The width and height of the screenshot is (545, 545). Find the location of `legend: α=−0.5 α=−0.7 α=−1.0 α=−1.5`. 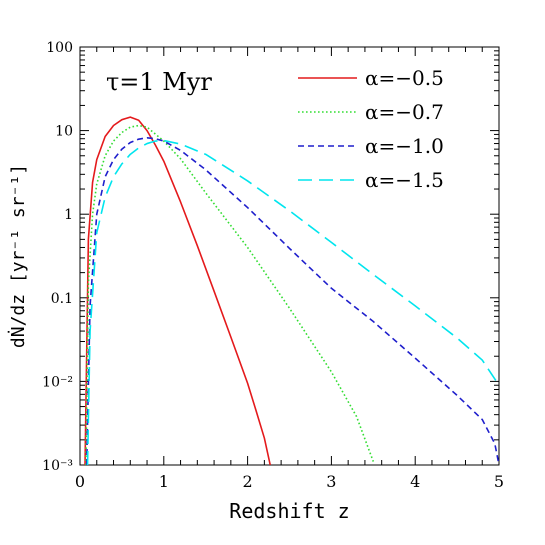

legend: α=−0.5 α=−0.7 α=−1.0 α=−1.5 is located at coordinates (371, 129).